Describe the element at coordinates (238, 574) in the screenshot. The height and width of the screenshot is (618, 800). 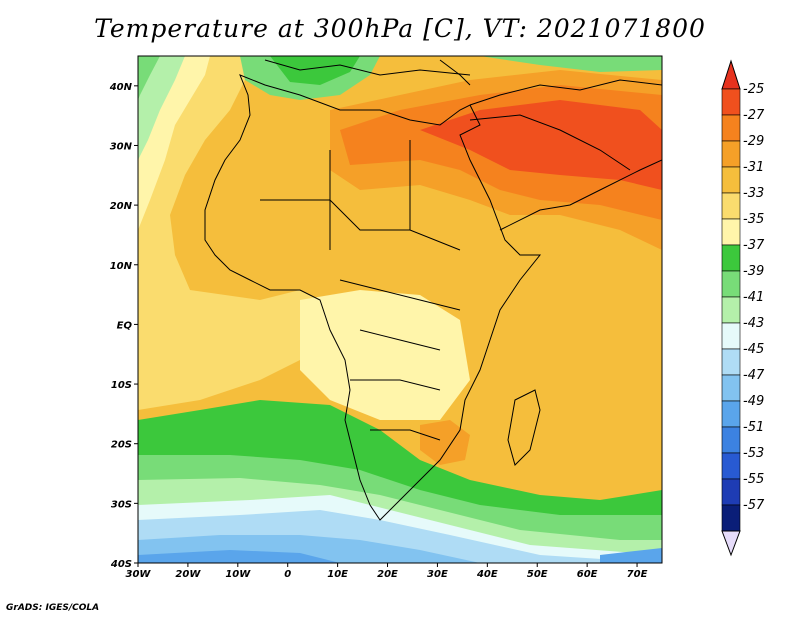
I see `lon-tick-label: 10W` at that location.